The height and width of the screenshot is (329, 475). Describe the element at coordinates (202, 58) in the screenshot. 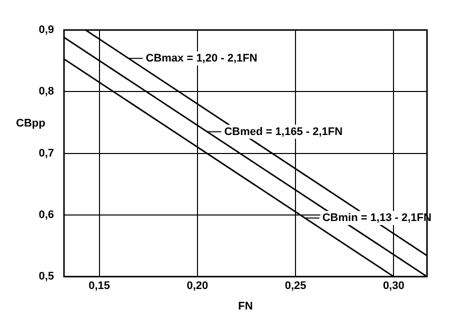

I see `annotation: CBmax = 1,20 - 2,1FN` at that location.